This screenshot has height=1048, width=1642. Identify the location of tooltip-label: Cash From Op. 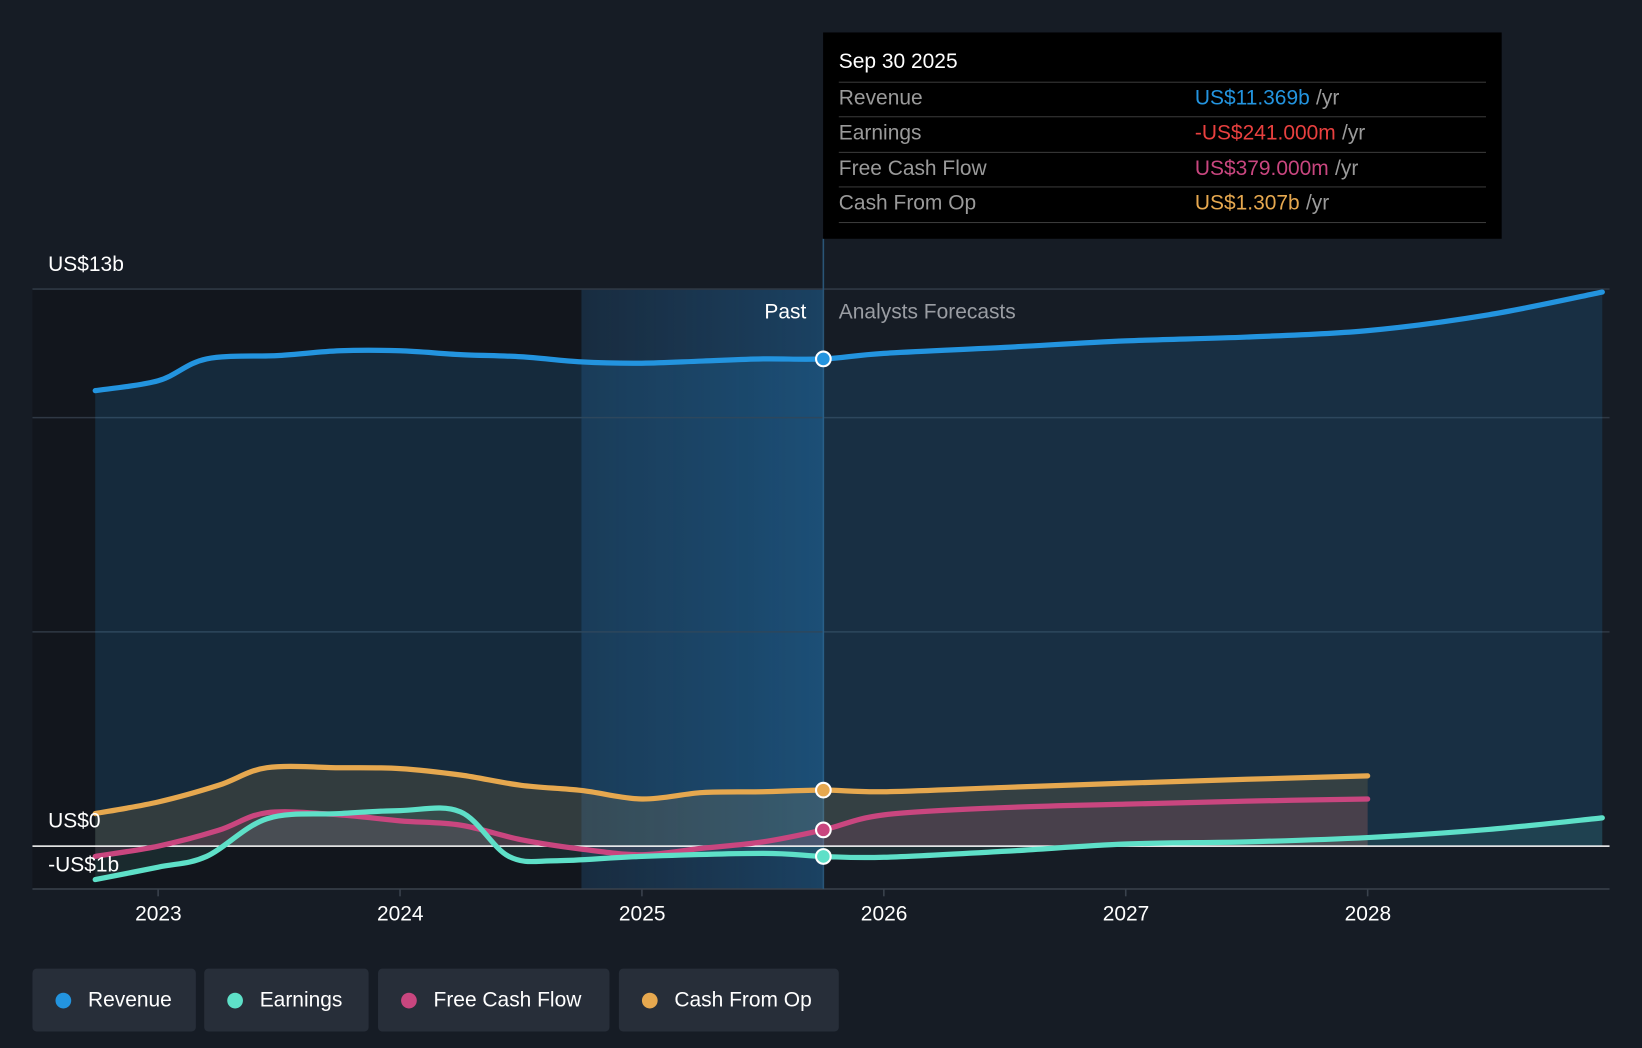
(907, 203).